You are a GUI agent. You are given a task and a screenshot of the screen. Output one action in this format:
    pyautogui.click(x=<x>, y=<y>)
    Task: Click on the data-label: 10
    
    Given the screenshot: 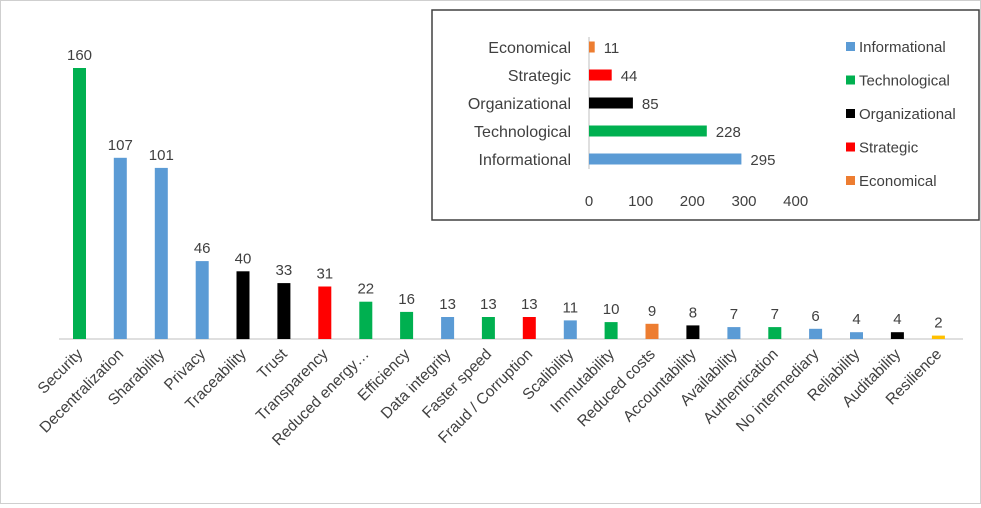 What is the action you would take?
    pyautogui.click(x=611, y=309)
    